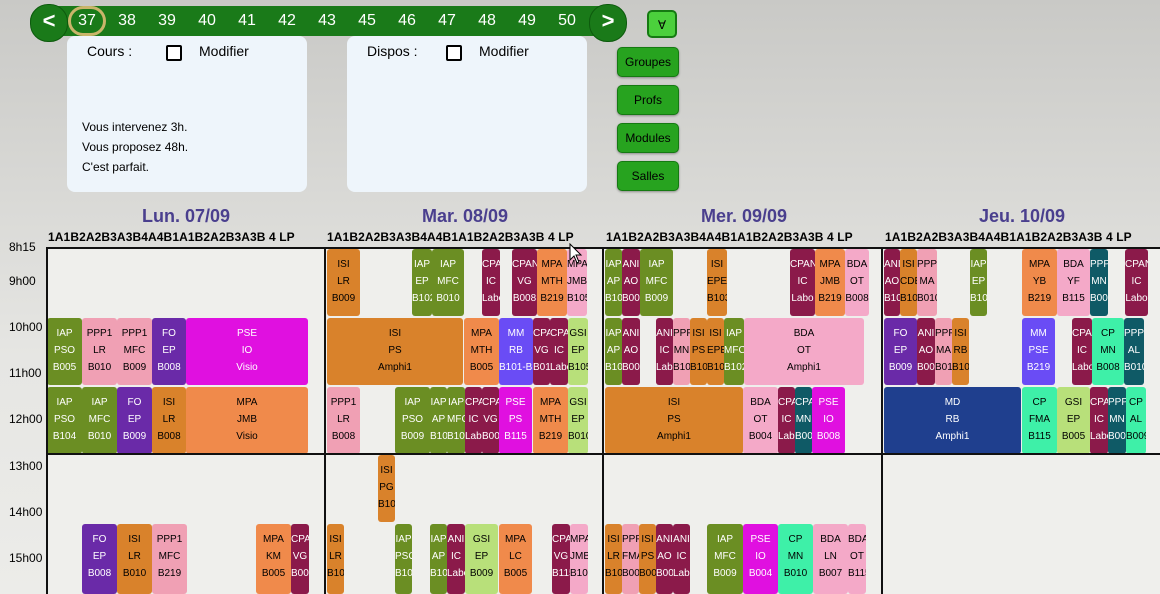 This screenshot has height=594, width=1160. Describe the element at coordinates (648, 176) in the screenshot. I see `rooms-button: Salles` at that location.